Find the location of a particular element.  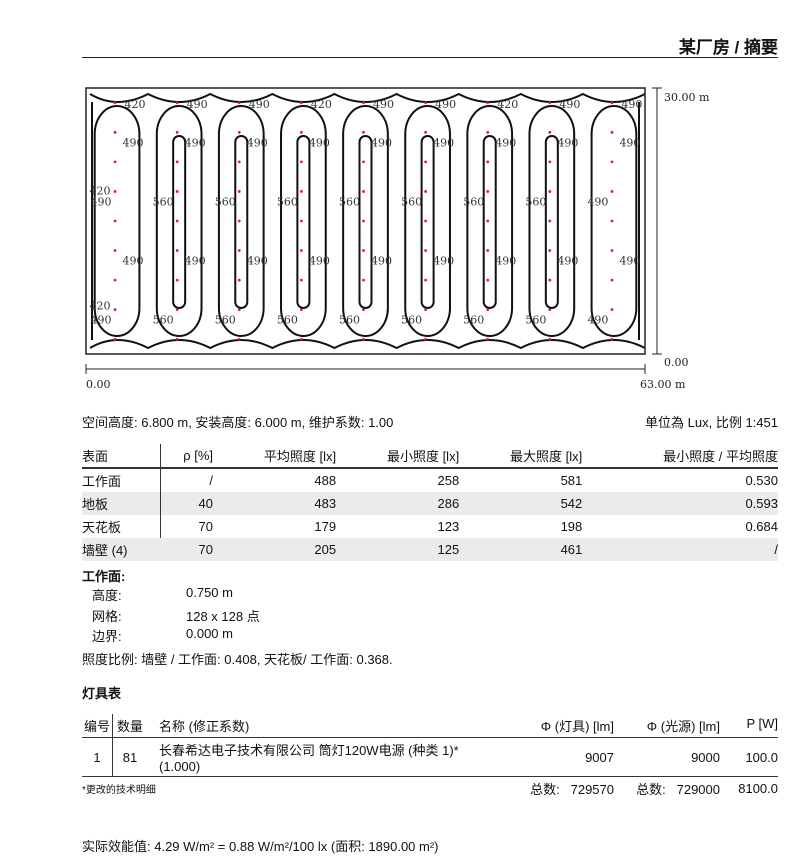

unit-scale: 单位為 Lux, 比例 1:451 is located at coordinates (711, 422).